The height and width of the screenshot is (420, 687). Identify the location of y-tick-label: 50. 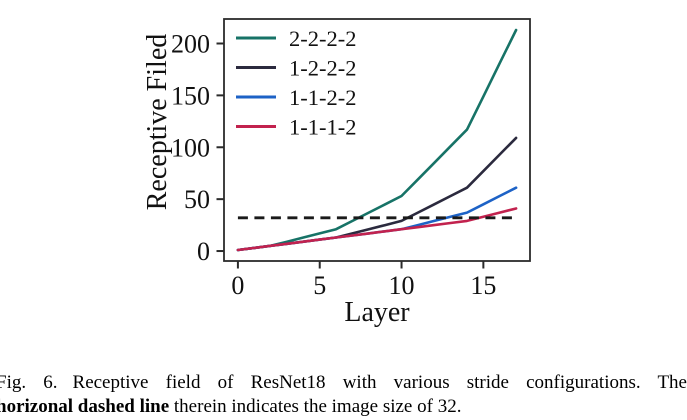
(197, 199).